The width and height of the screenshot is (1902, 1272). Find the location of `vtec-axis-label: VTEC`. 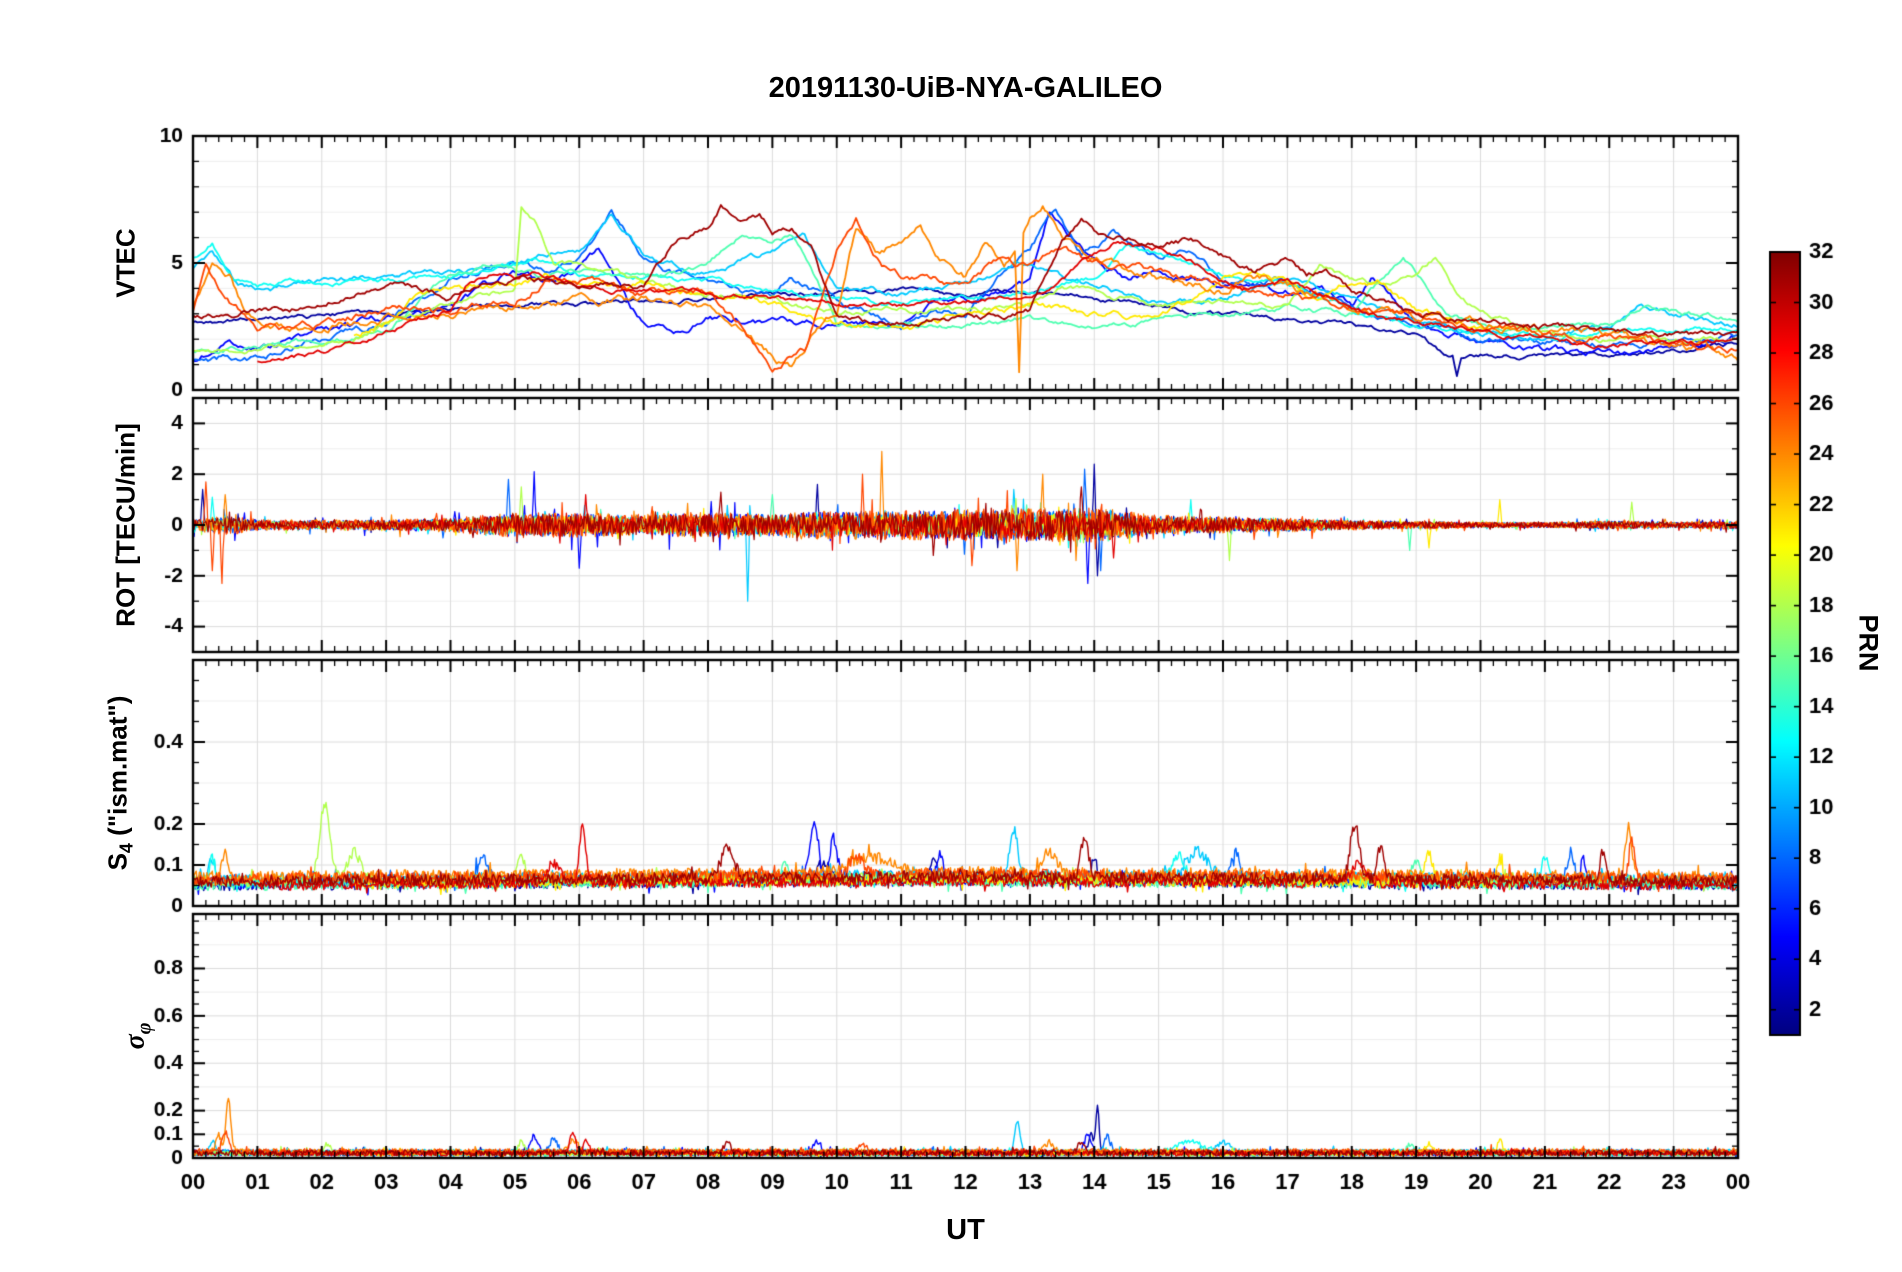

vtec-axis-label: VTEC is located at coordinates (125, 263).